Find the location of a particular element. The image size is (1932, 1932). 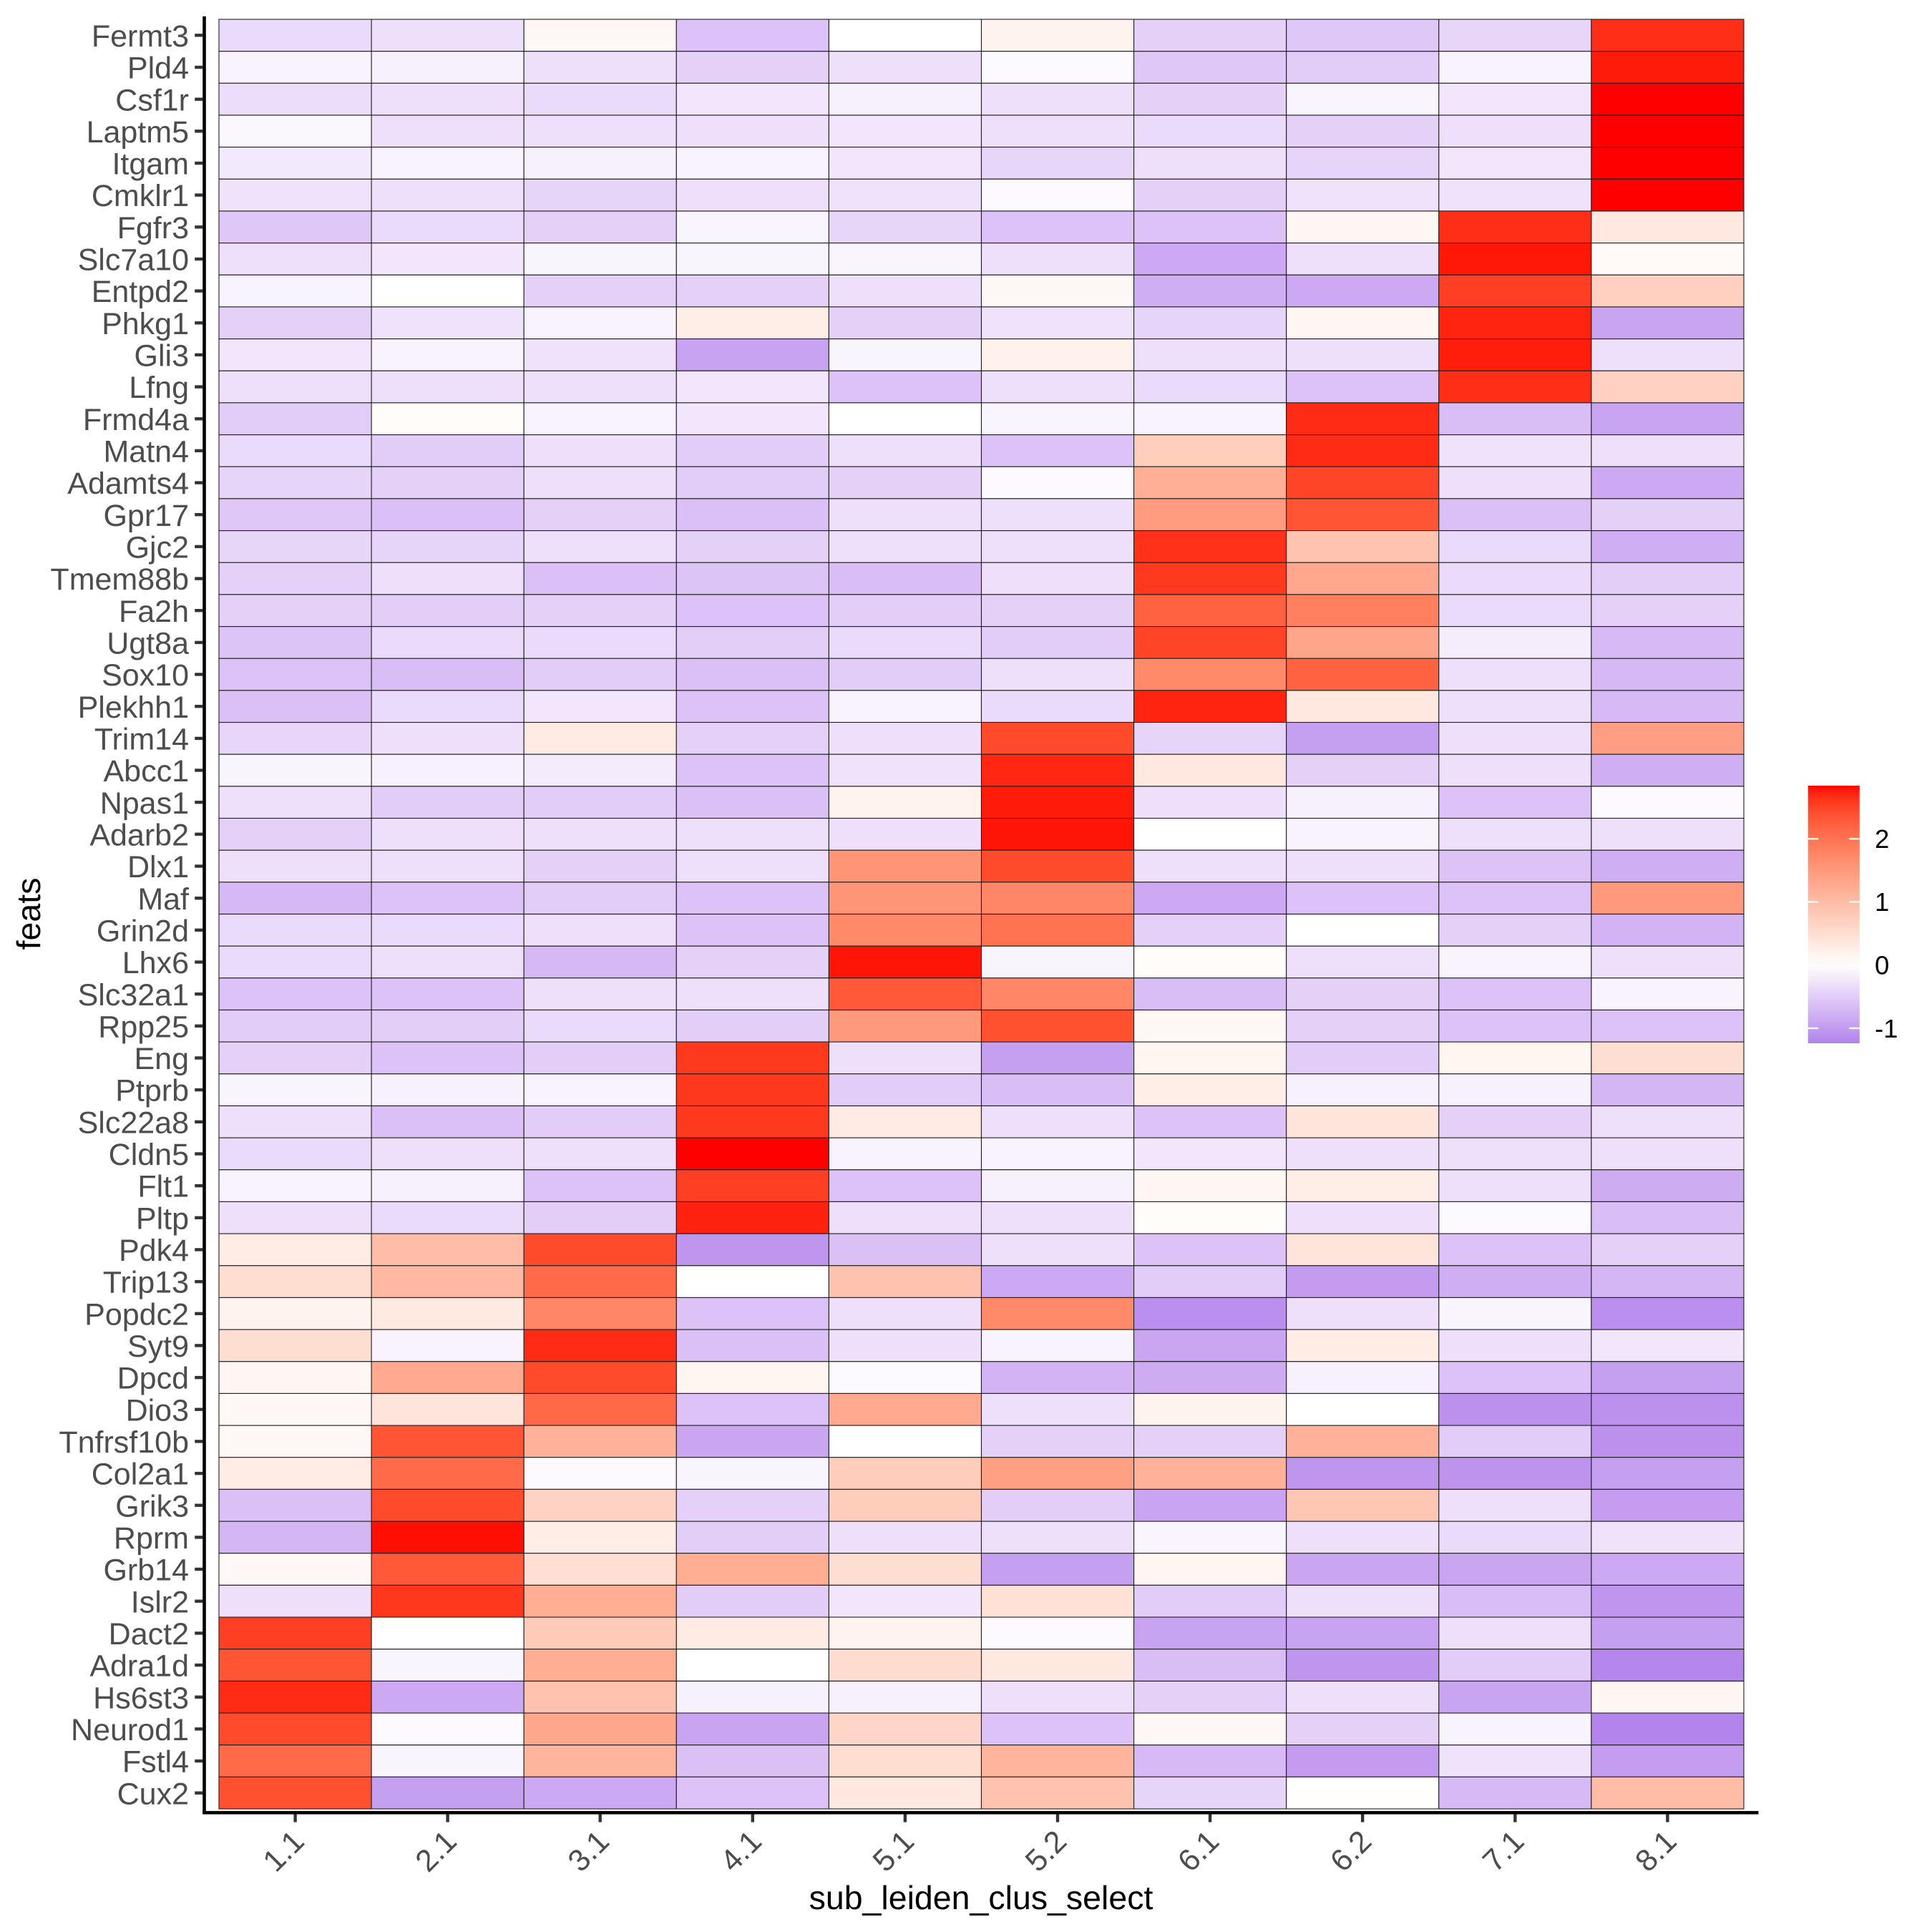

svg-text: Pld4 is located at coordinates (158, 69).